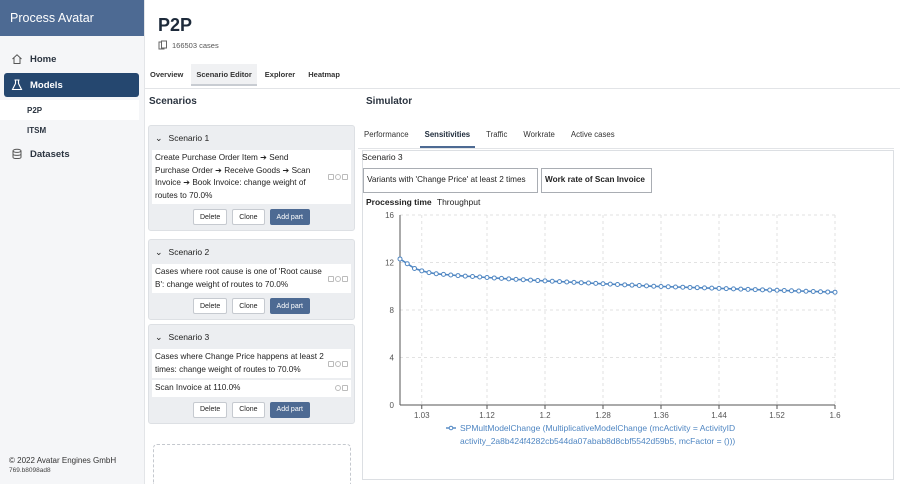 The height and width of the screenshot is (484, 900). Describe the element at coordinates (386, 134) in the screenshot. I see `tab-performance: Performance` at that location.